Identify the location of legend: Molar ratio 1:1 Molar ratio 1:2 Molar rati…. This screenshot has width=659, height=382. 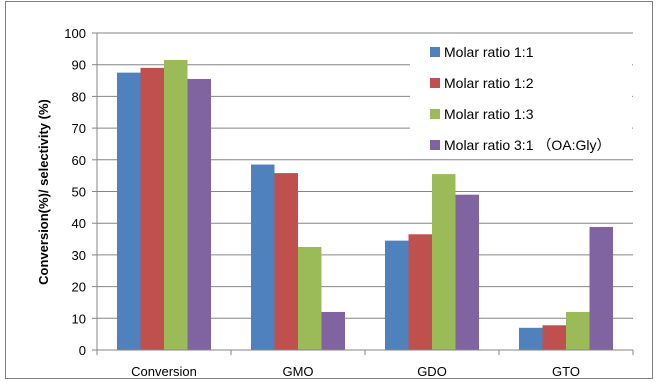
(521, 95).